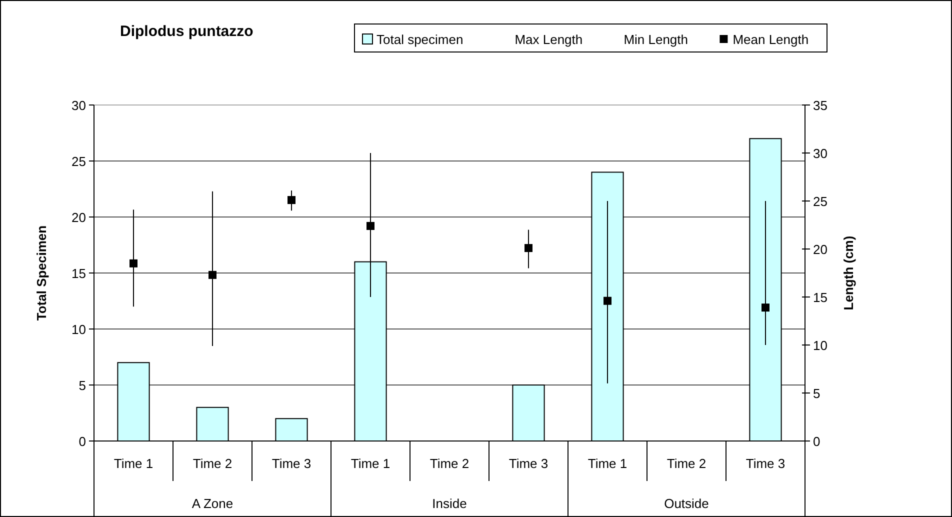  Describe the element at coordinates (816, 441) in the screenshot. I see `y2-tick-label: 0` at that location.